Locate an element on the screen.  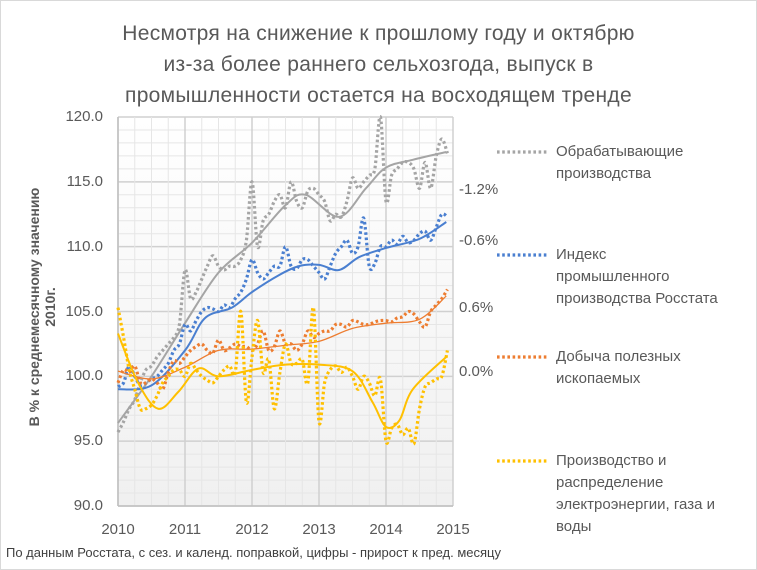
legend-entry-text: промышленного is located at coordinates (613, 276).